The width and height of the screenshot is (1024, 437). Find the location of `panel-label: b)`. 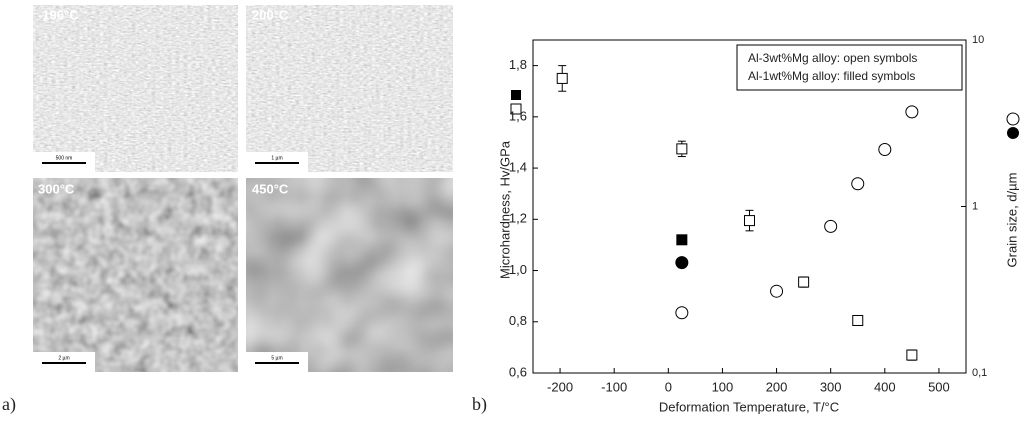

panel-label: b) is located at coordinates (479, 404).